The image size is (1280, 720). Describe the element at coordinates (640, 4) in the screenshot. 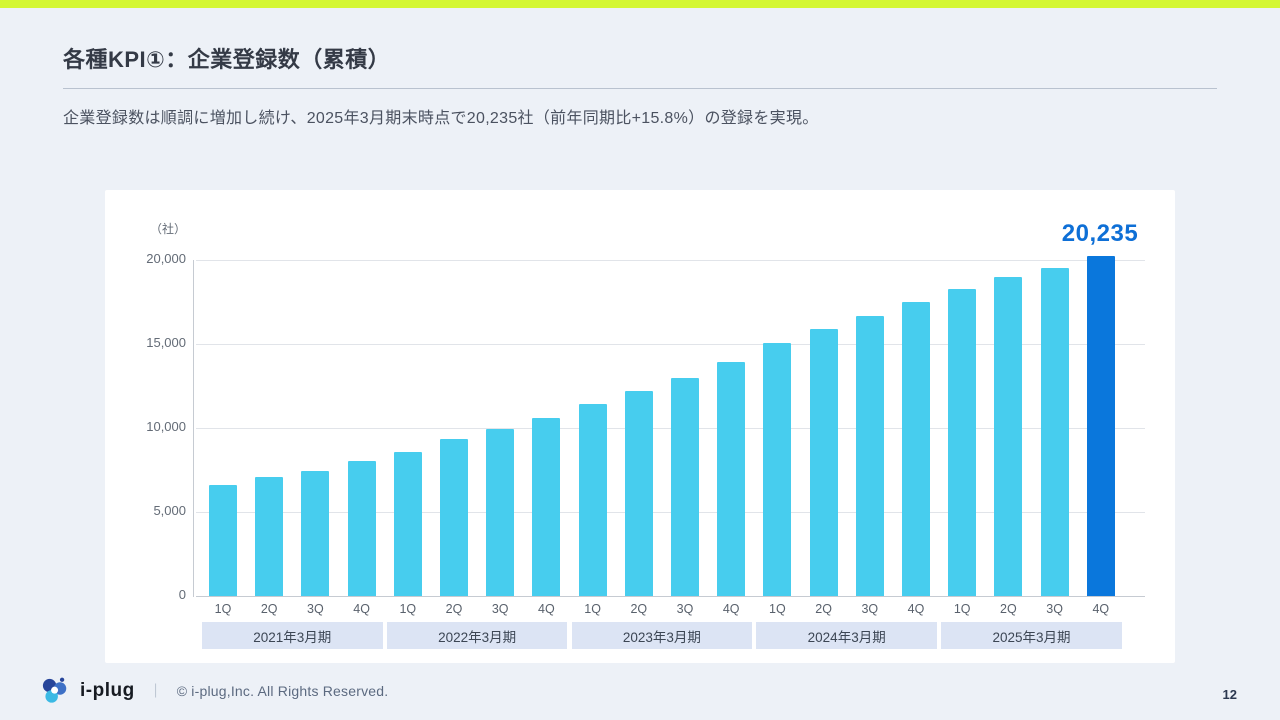

I see `accent-bar` at that location.